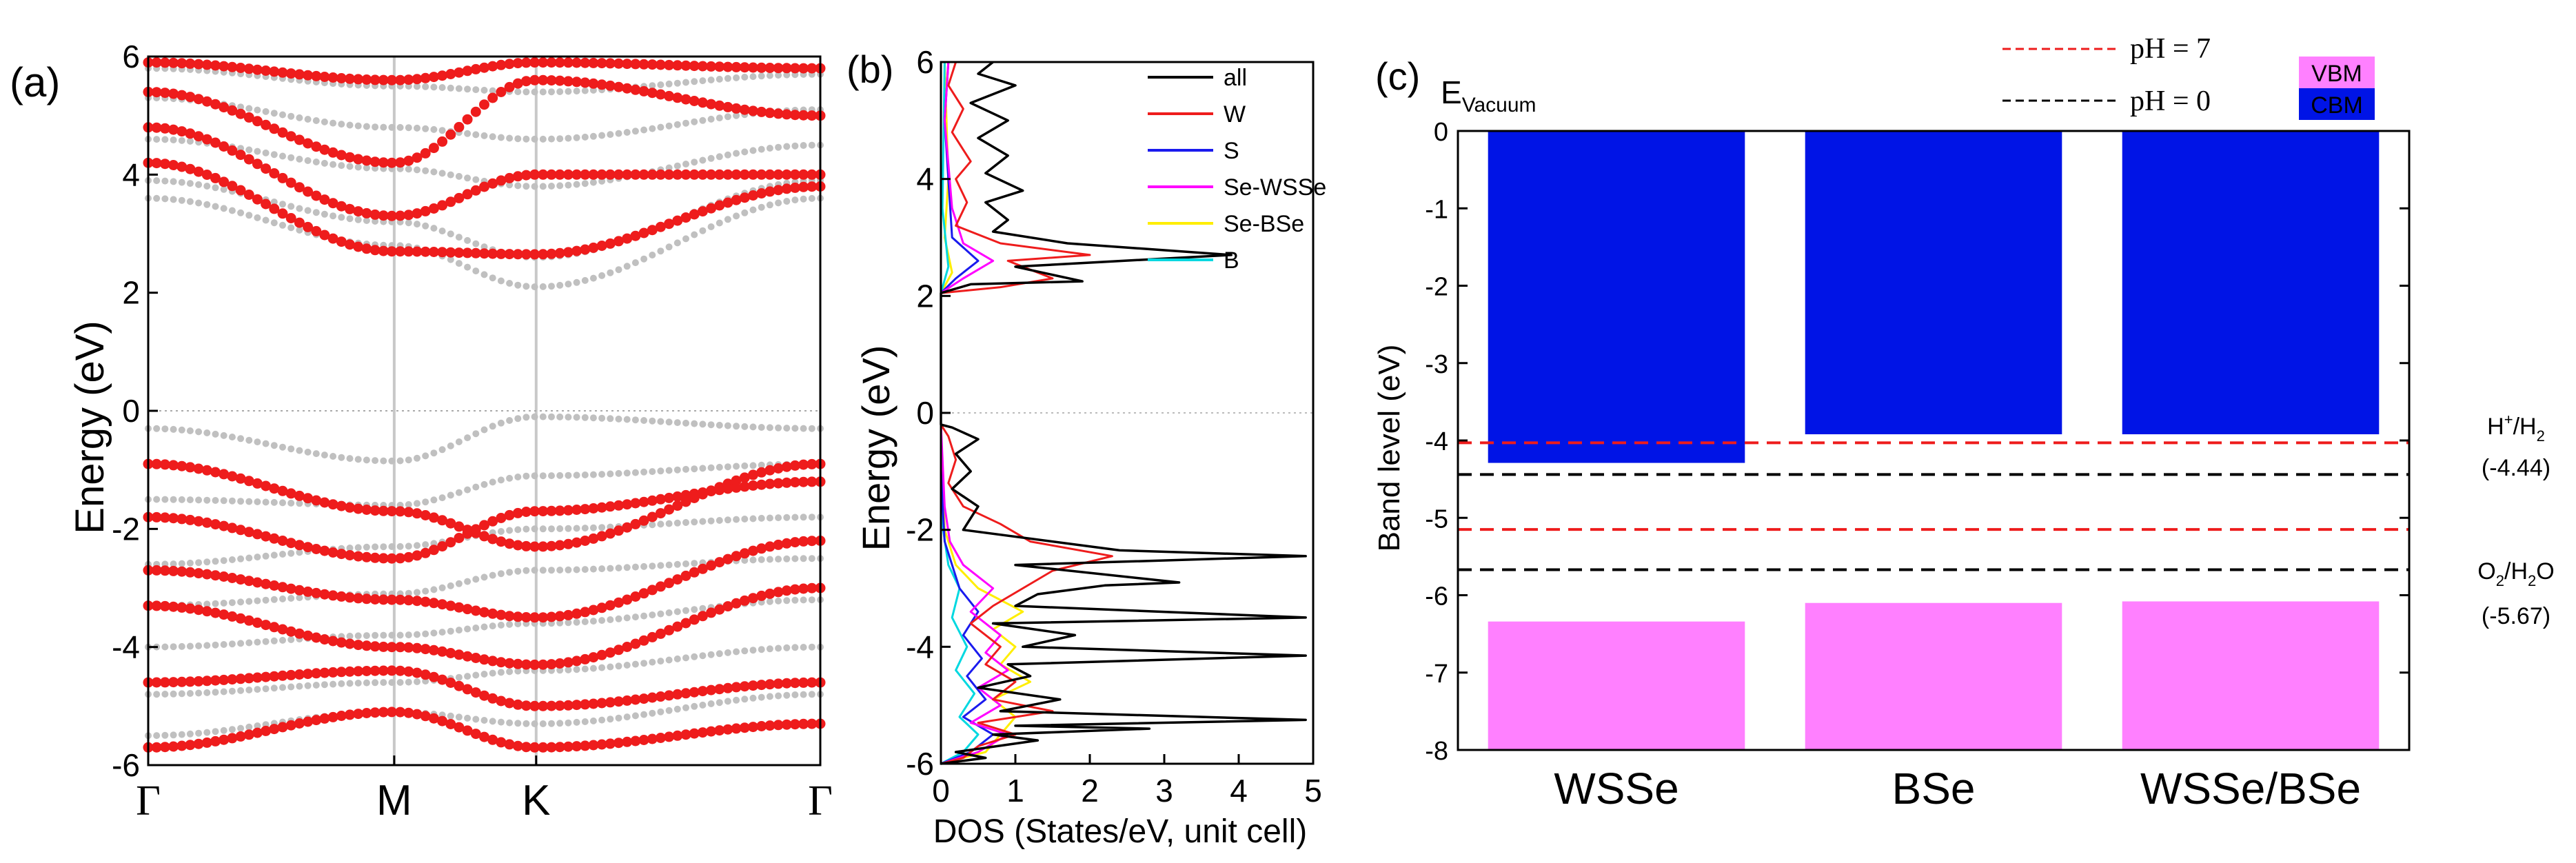  What do you see at coordinates (484, 71) in the screenshot?
I see `red-cb4` at bounding box center [484, 71].